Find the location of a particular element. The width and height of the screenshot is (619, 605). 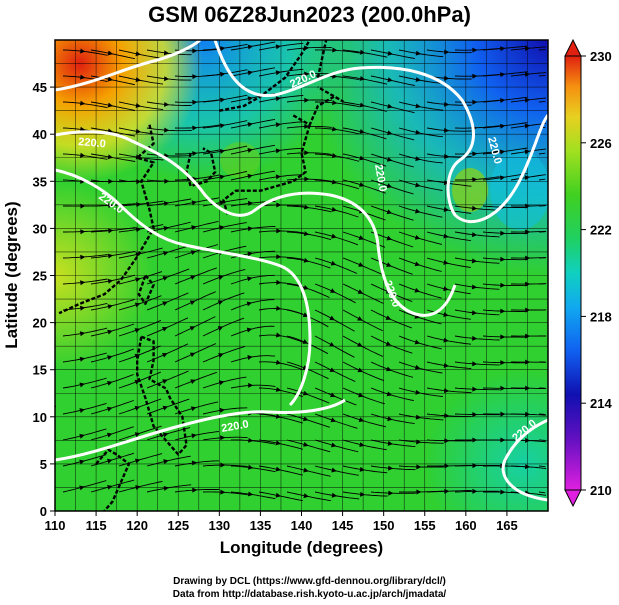

x-tick-label: 140 is located at coordinates (302, 525).